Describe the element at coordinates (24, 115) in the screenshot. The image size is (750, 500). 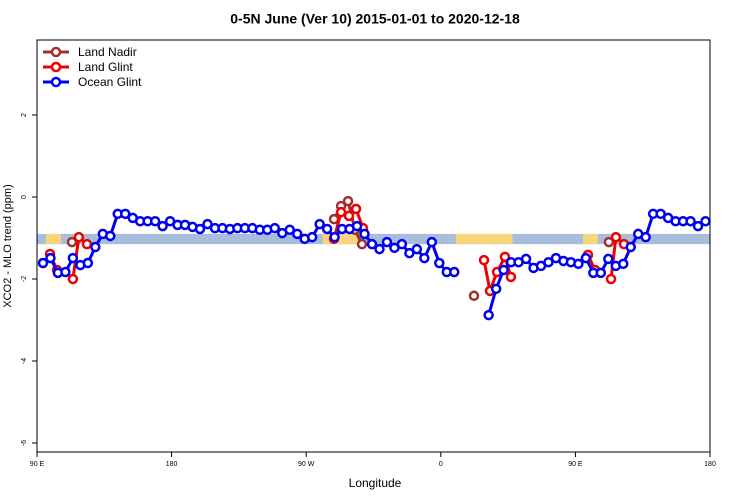
I see `y-tick-label: 2` at that location.